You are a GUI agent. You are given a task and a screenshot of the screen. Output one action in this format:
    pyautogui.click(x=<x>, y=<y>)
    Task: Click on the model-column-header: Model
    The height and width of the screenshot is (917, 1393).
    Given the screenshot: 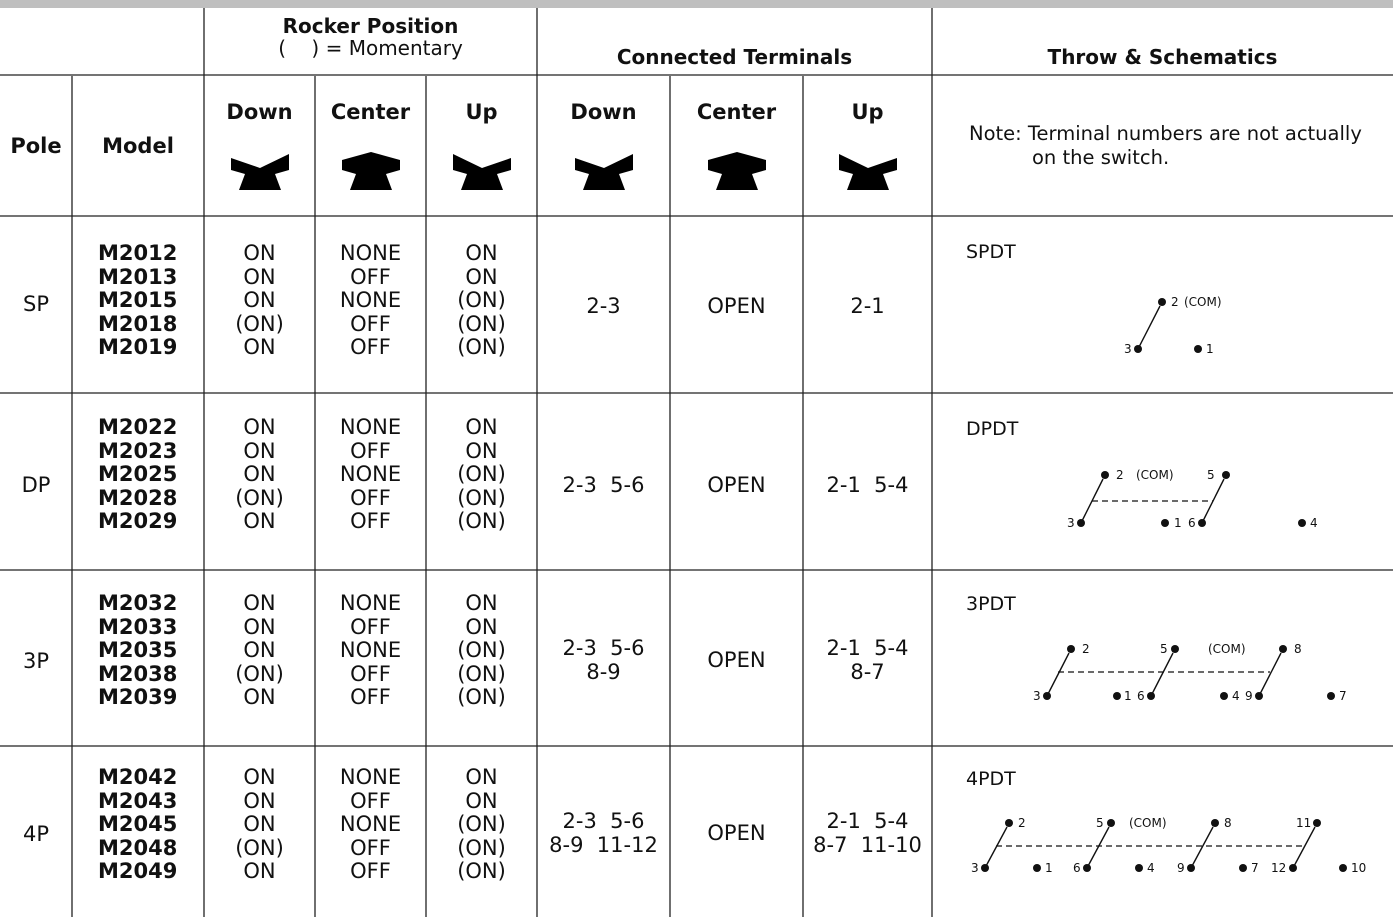 What is the action you would take?
    pyautogui.click(x=138, y=146)
    